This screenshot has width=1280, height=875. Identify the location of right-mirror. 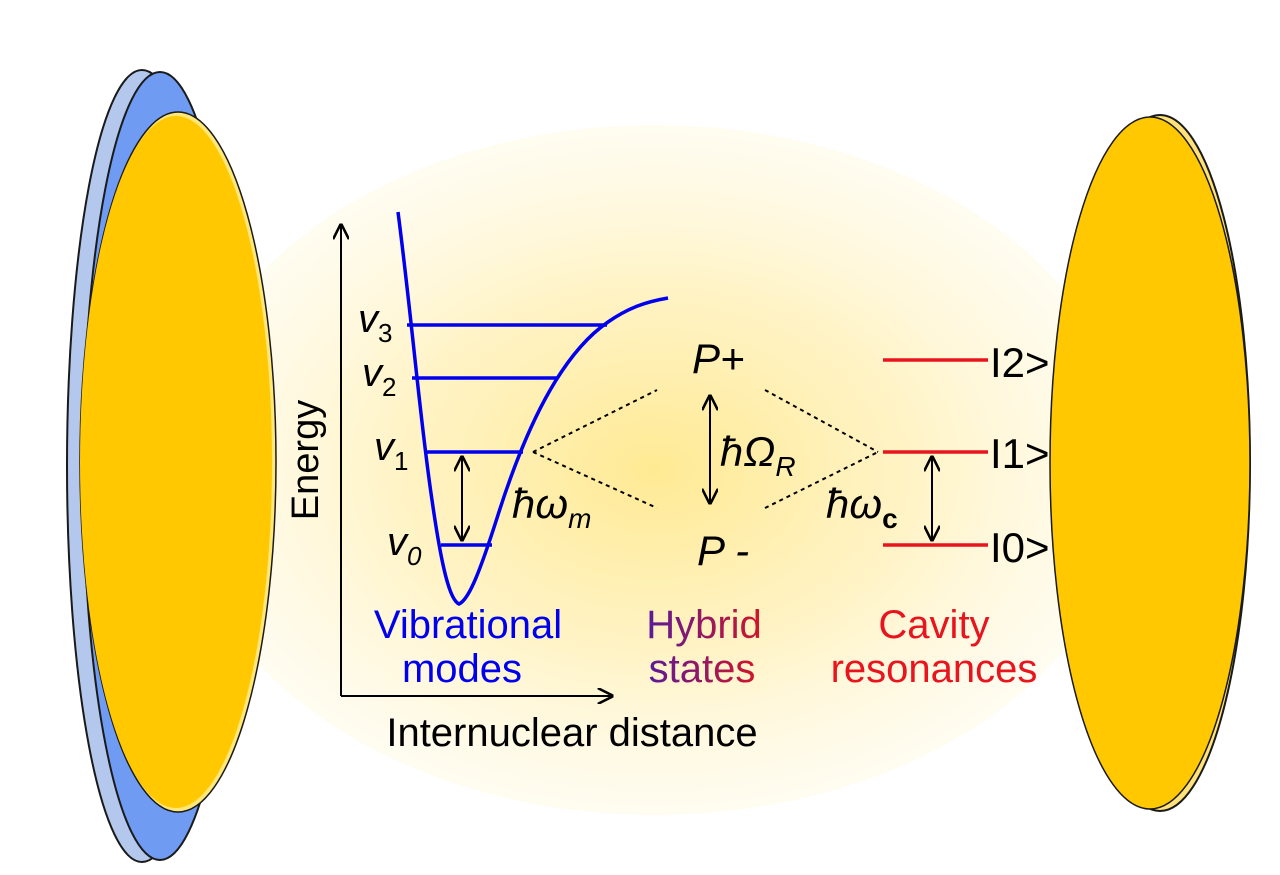
(1150, 463).